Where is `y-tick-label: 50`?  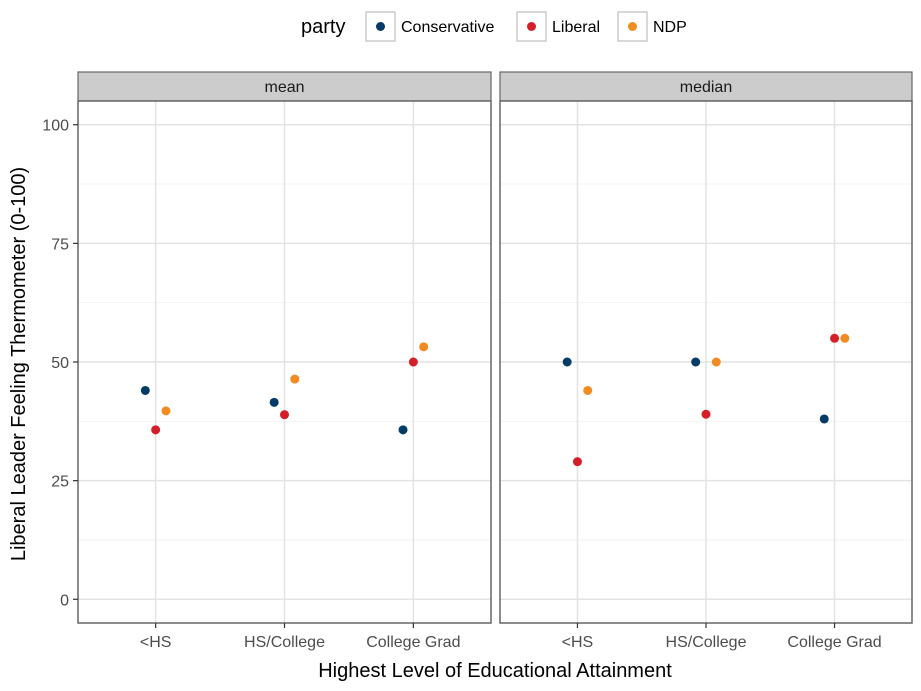
y-tick-label: 50 is located at coordinates (60, 363).